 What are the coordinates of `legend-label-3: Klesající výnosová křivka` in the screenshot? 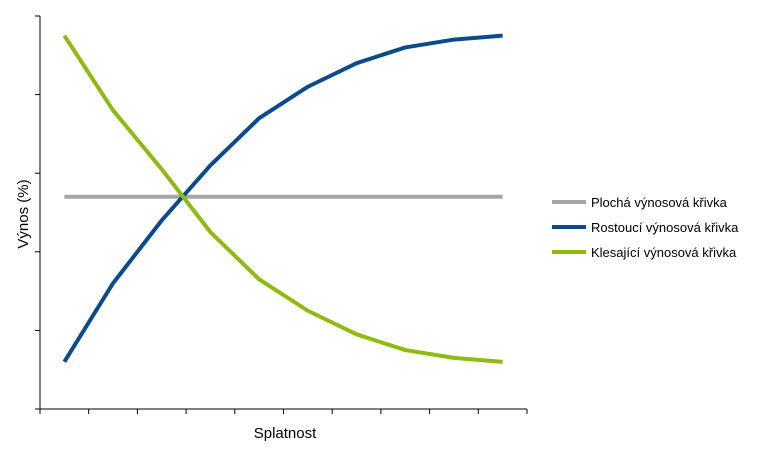 It's located at (664, 252).